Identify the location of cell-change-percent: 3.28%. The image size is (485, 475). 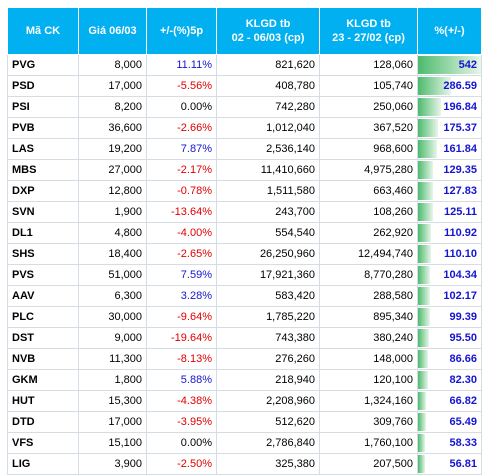
(181, 296).